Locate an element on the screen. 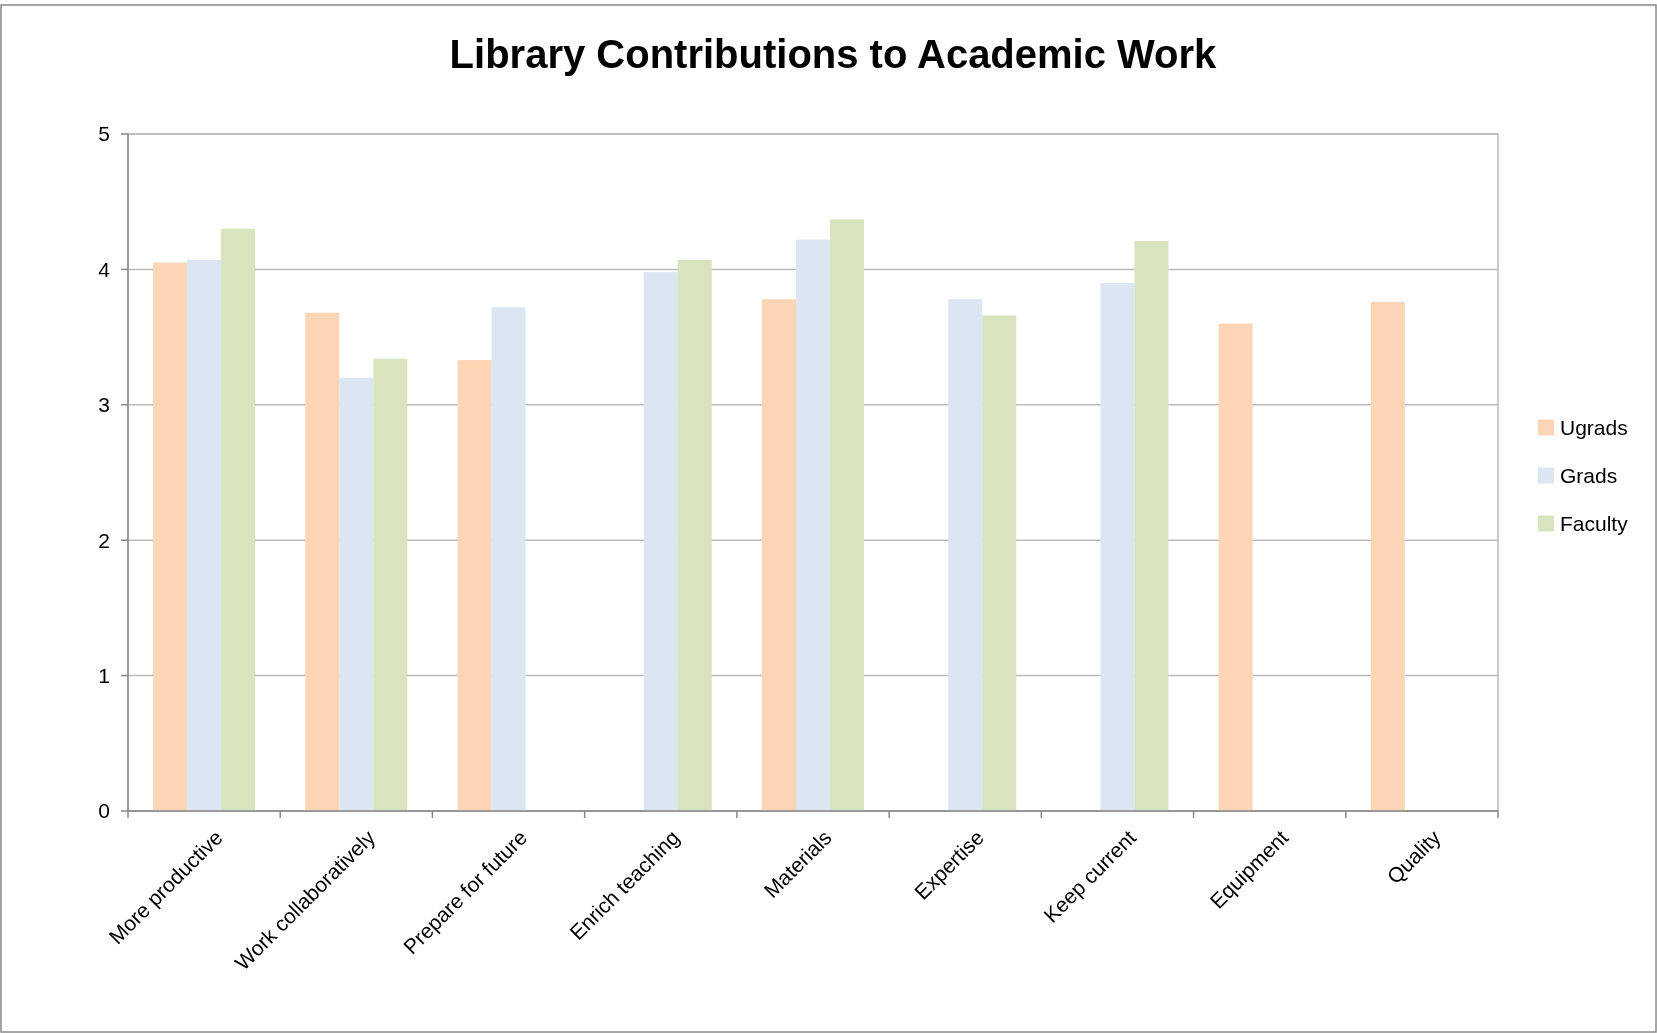 This screenshot has height=1033, width=1657. y-tick-label: 3 is located at coordinates (104, 405).